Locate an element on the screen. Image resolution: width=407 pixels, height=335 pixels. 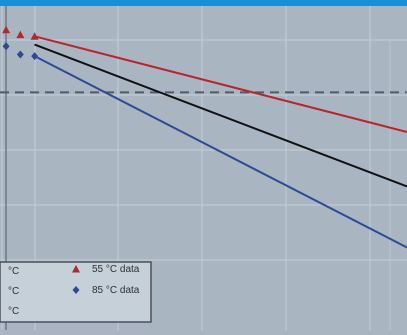
legend-marker-diamond is located at coordinates (76, 290).